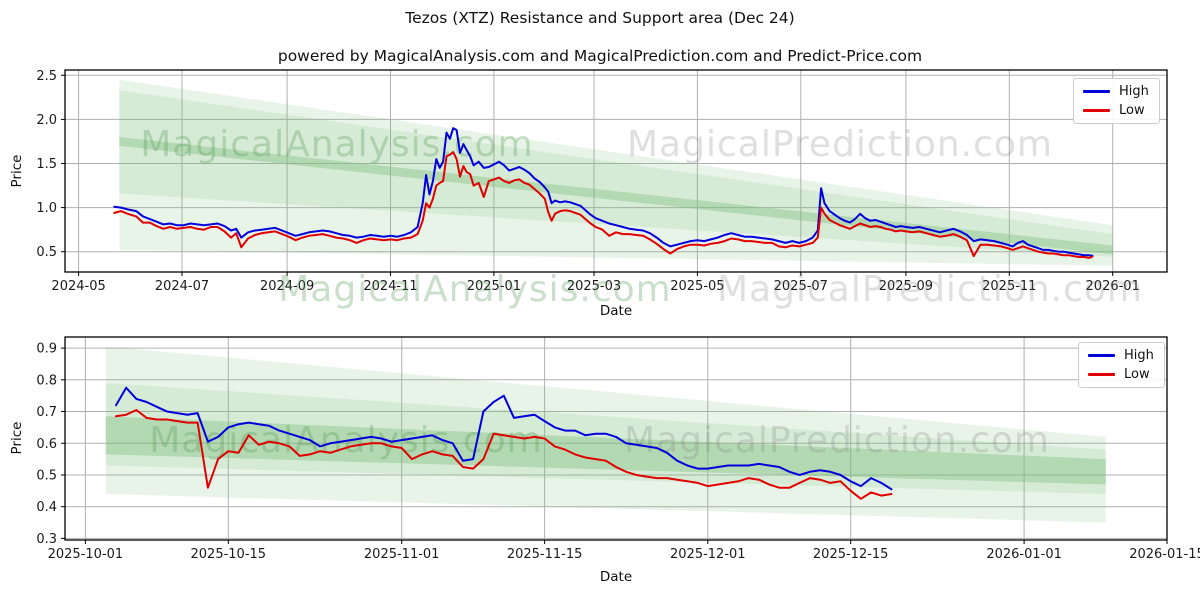 This screenshot has height=600, width=1200. What do you see at coordinates (390, 286) in the screenshot?
I see `x-tick-label: 2024-11` at bounding box center [390, 286].